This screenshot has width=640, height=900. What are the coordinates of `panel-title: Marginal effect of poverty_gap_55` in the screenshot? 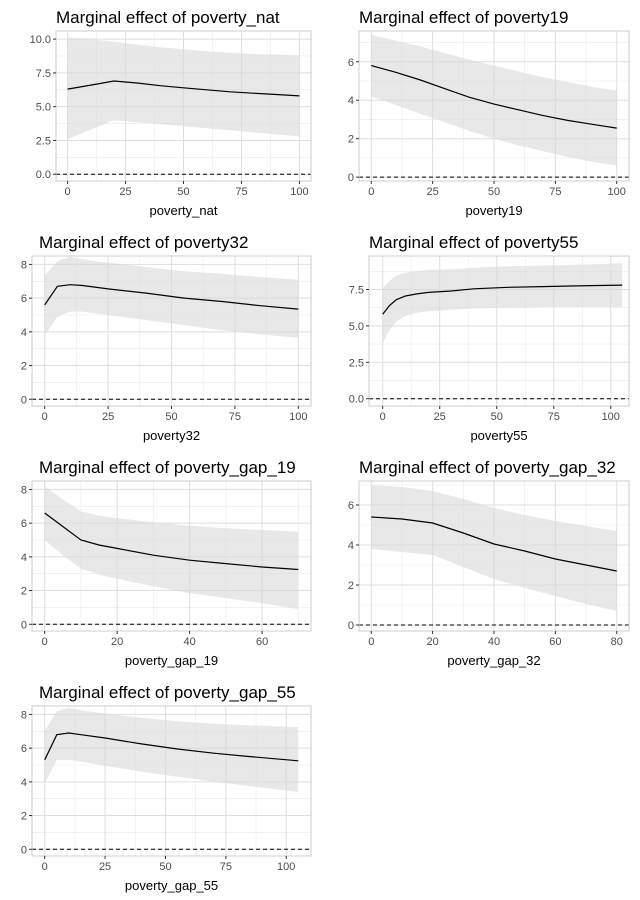 It's located at (167, 692).